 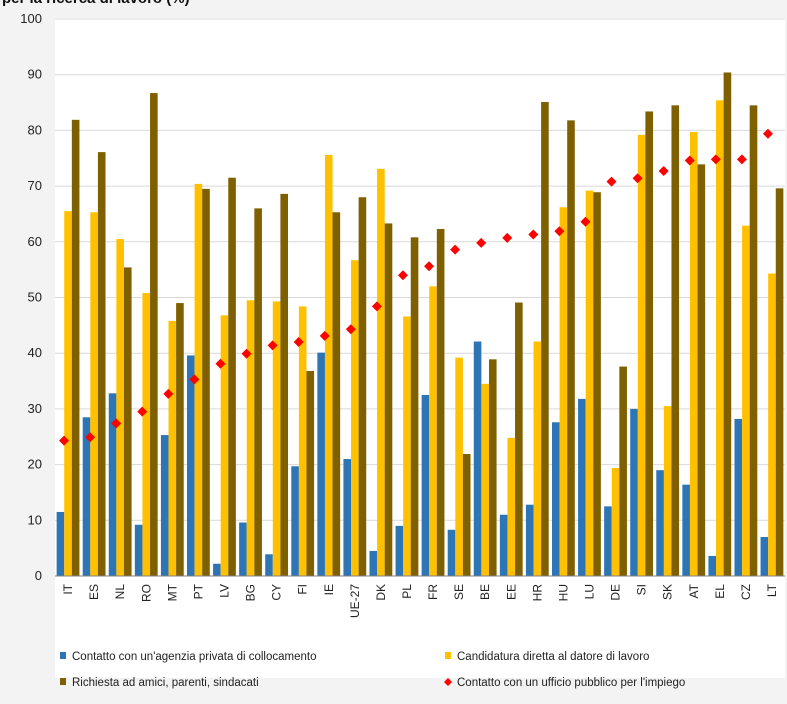 What do you see at coordinates (616, 592) in the screenshot?
I see `x-tick-label: DE` at bounding box center [616, 592].